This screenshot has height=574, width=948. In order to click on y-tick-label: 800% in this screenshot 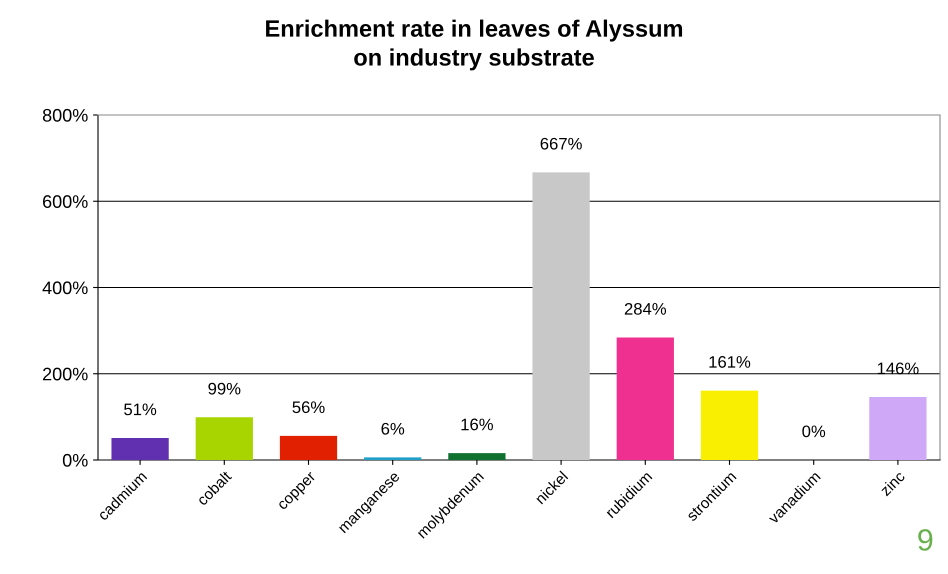, I will do `click(65, 115)`.